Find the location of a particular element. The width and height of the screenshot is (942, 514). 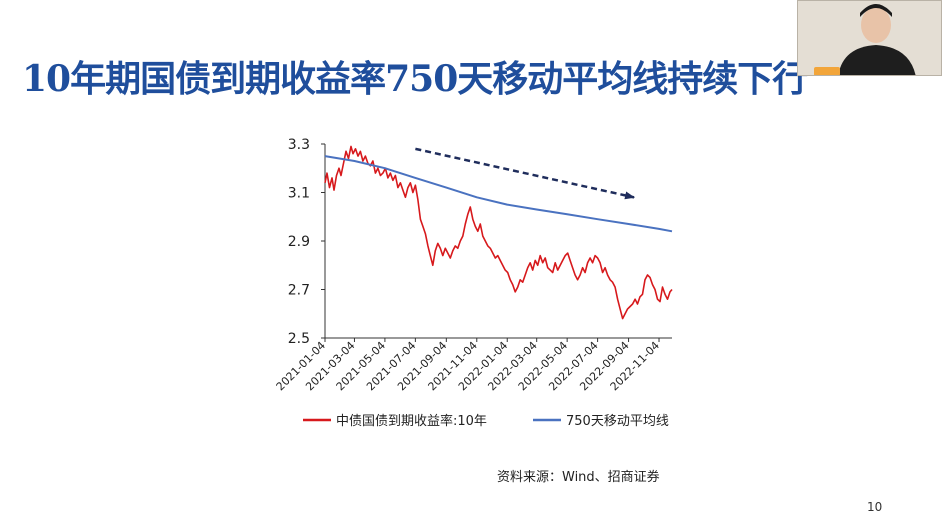

legend-label: 中债国债到期收益率:10年 is located at coordinates (411, 421).